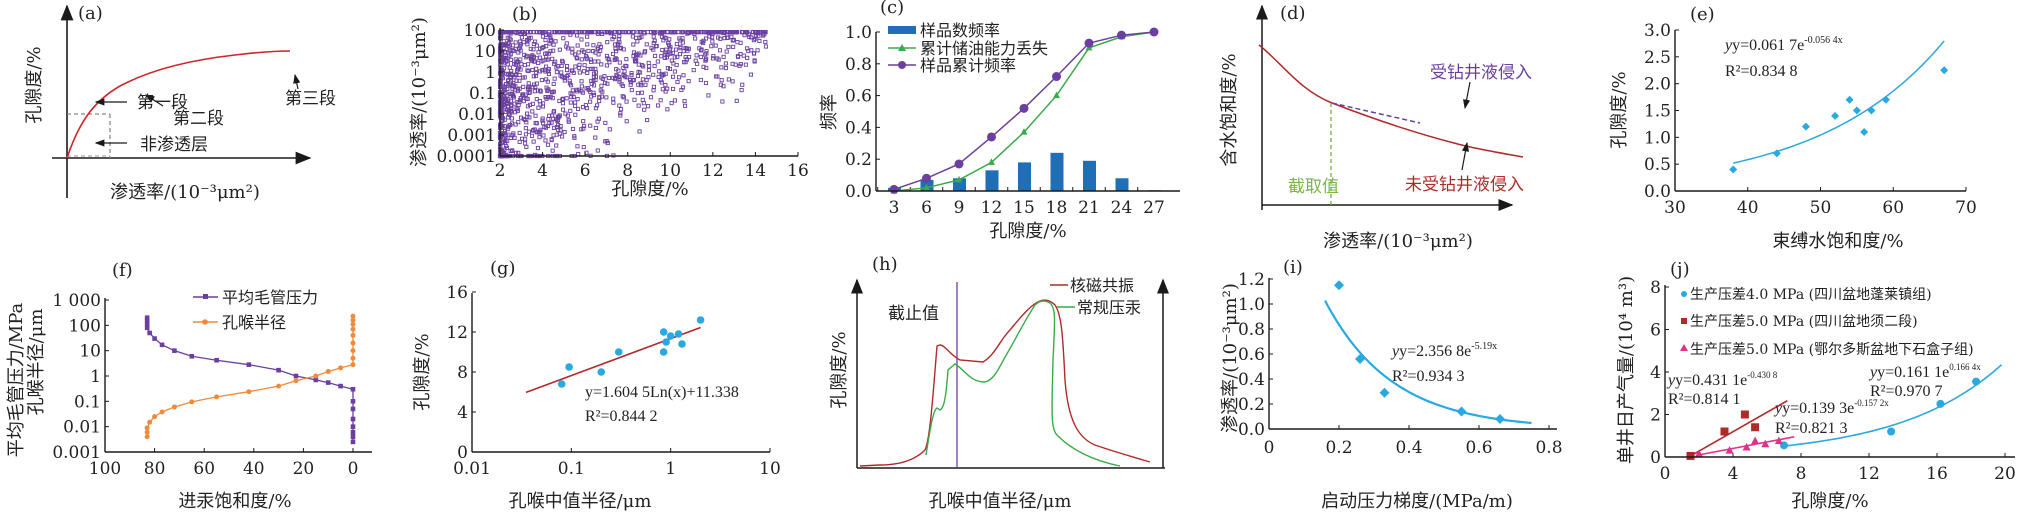 The width and height of the screenshot is (2023, 517). What do you see at coordinates (1684, 347) in the screenshot?
I see `triangle-marker-icon` at bounding box center [1684, 347].